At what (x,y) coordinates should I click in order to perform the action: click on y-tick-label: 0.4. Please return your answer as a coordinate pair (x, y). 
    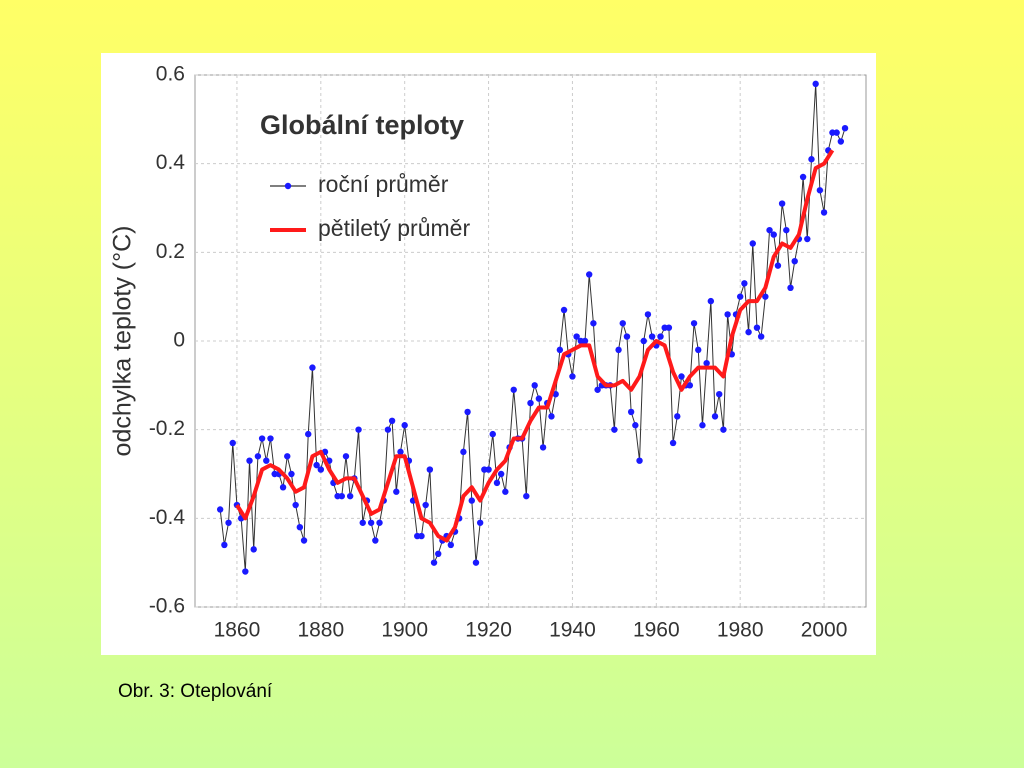
    Looking at the image, I should click on (171, 162).